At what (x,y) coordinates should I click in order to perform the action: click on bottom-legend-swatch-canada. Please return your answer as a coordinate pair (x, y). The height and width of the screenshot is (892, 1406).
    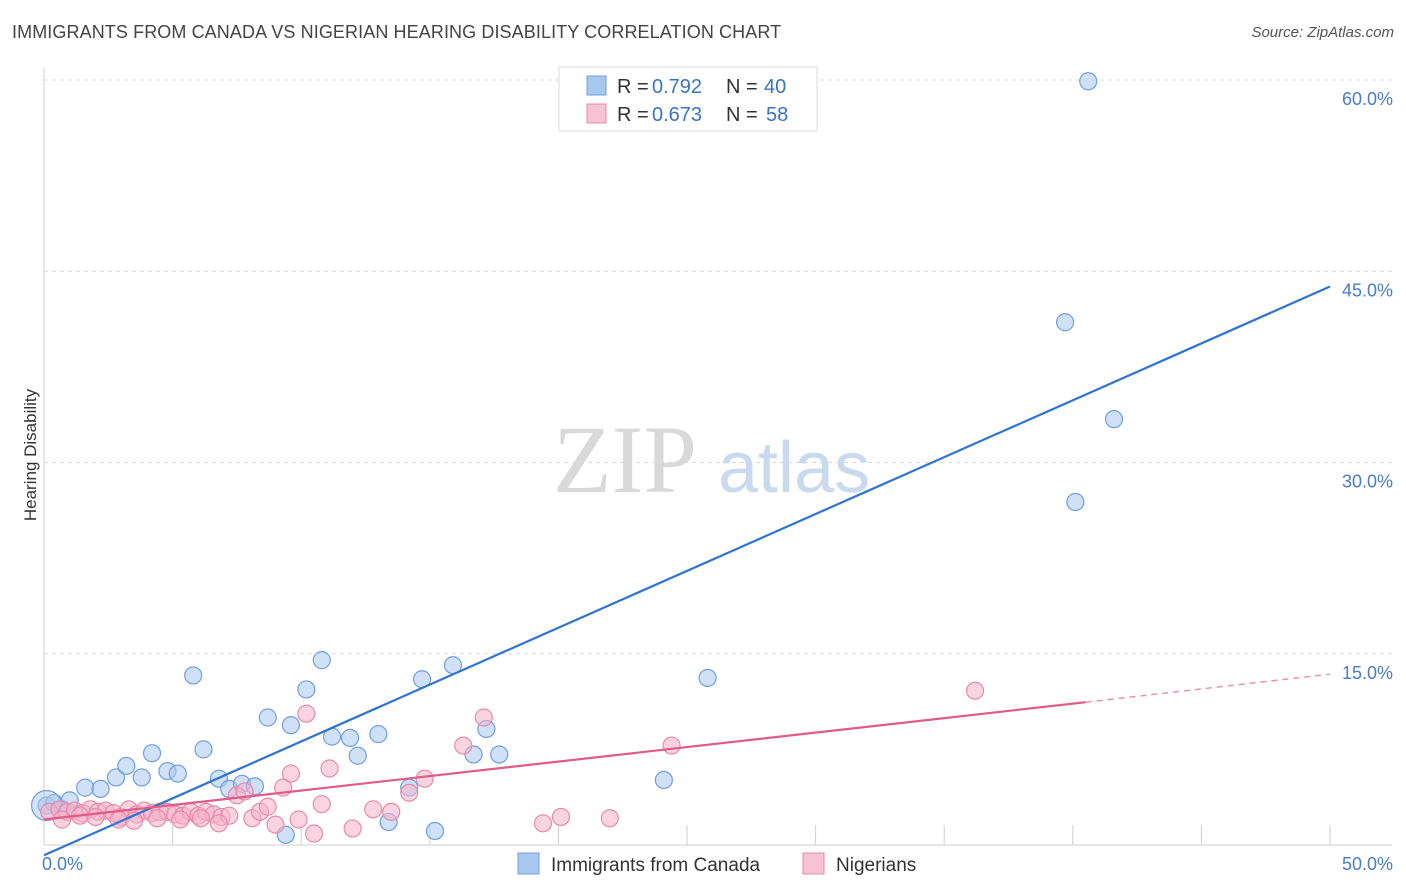
    Looking at the image, I should click on (528, 863).